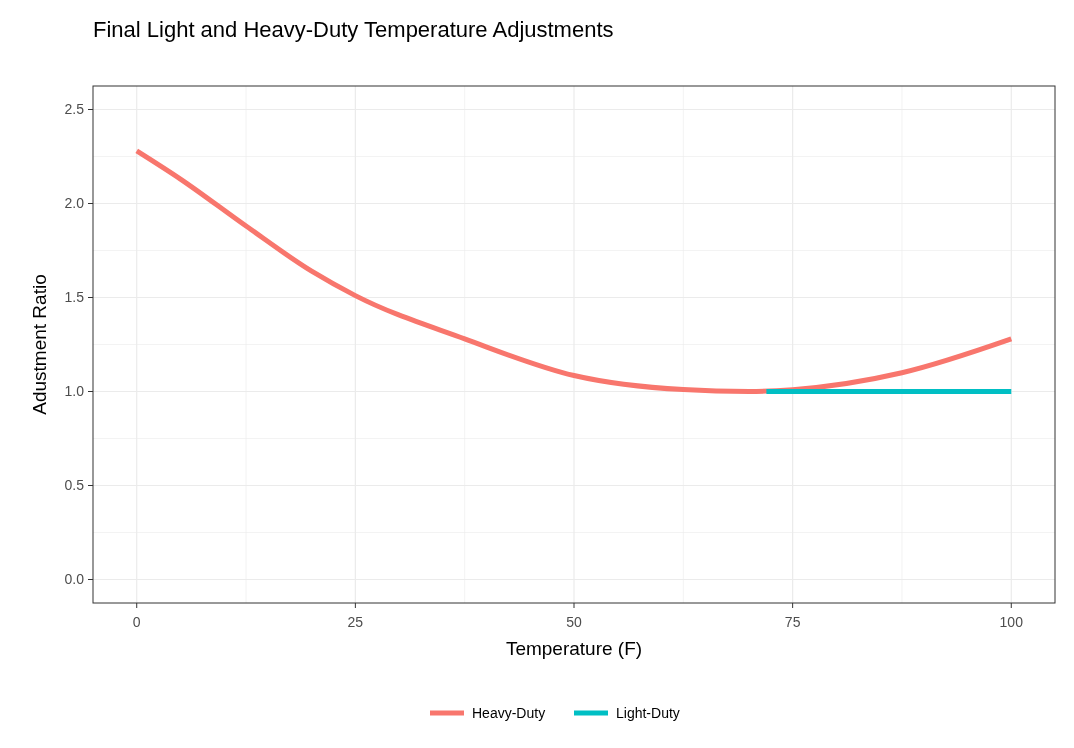  What do you see at coordinates (74, 203) in the screenshot?
I see `y-tick-label: 2.0` at bounding box center [74, 203].